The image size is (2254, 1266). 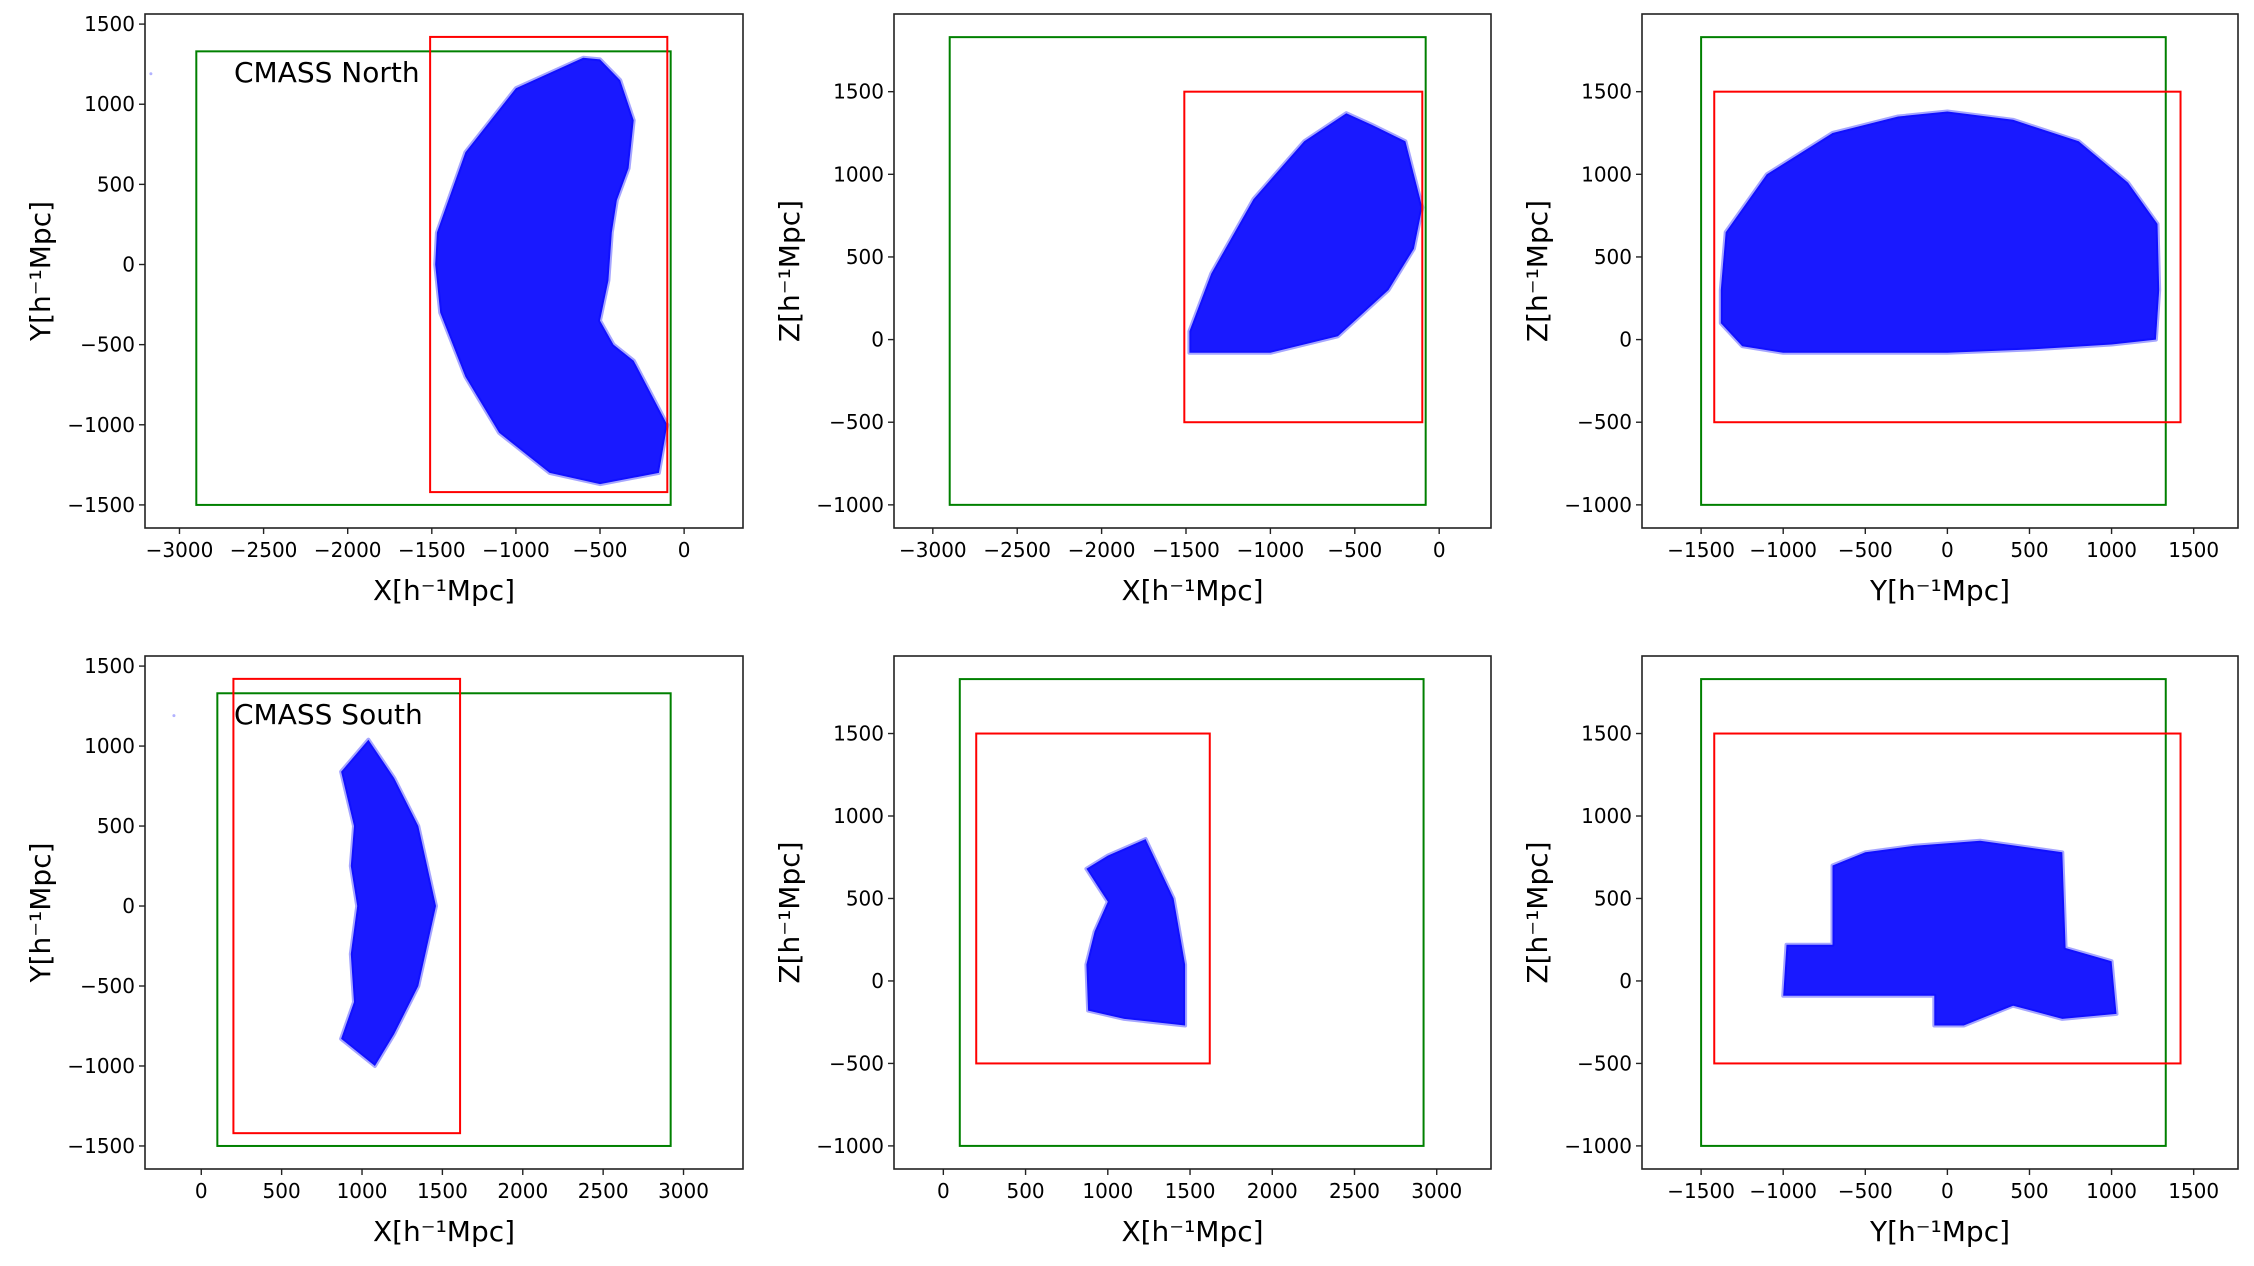 I want to click on x-tick-label: −1500, so click(x=432, y=550).